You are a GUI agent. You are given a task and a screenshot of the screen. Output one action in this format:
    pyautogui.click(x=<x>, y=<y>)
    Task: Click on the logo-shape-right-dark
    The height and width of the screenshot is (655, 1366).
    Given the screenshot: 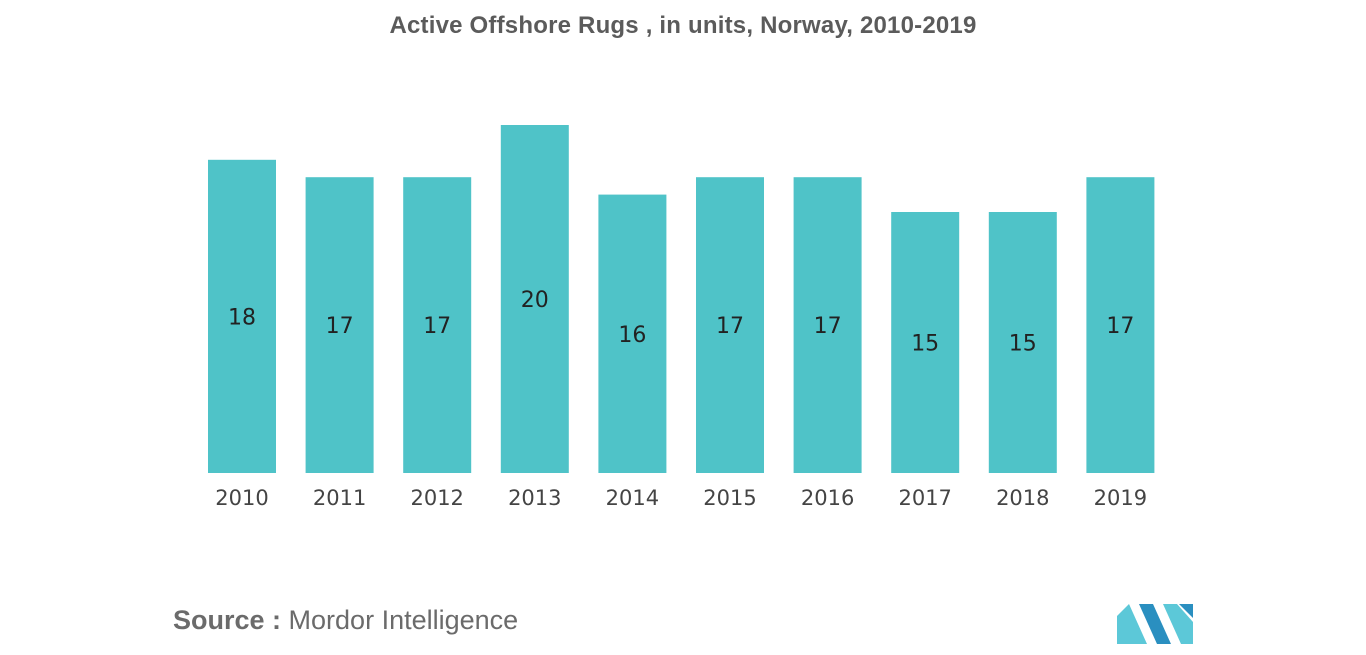 What is the action you would take?
    pyautogui.click(x=1186, y=611)
    